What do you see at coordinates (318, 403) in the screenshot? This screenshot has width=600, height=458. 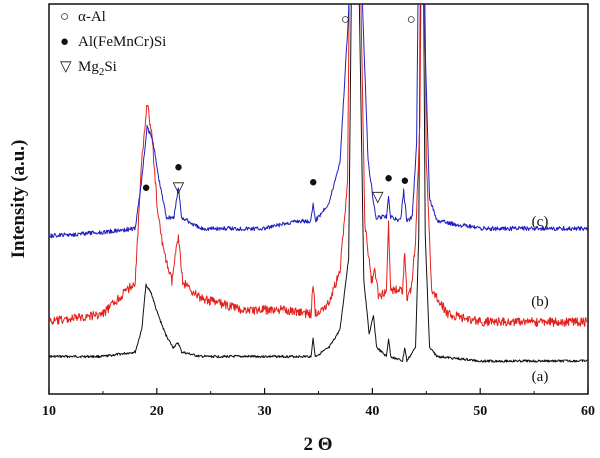 I see `ticks-layer: 10 20 30 40 50 60` at bounding box center [318, 403].